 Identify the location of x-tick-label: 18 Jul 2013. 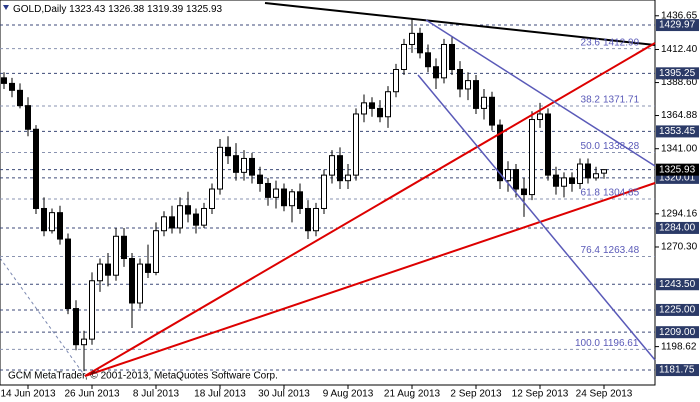
(220, 394).